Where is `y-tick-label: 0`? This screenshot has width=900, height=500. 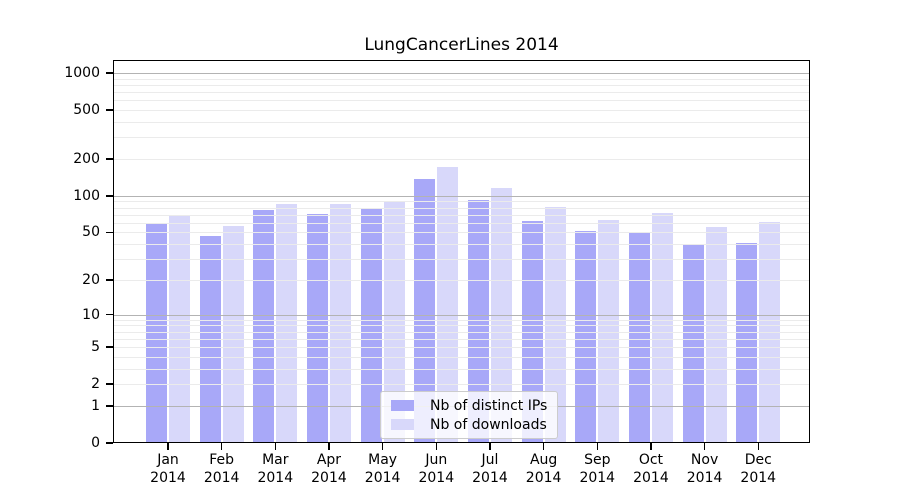
y-tick-label: 0 is located at coordinates (95, 443).